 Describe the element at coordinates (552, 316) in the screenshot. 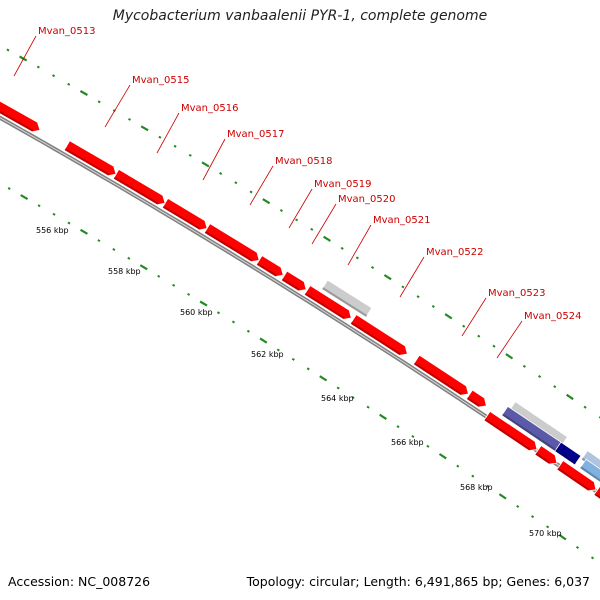

I see `gene-label: Mvan_0524` at that location.